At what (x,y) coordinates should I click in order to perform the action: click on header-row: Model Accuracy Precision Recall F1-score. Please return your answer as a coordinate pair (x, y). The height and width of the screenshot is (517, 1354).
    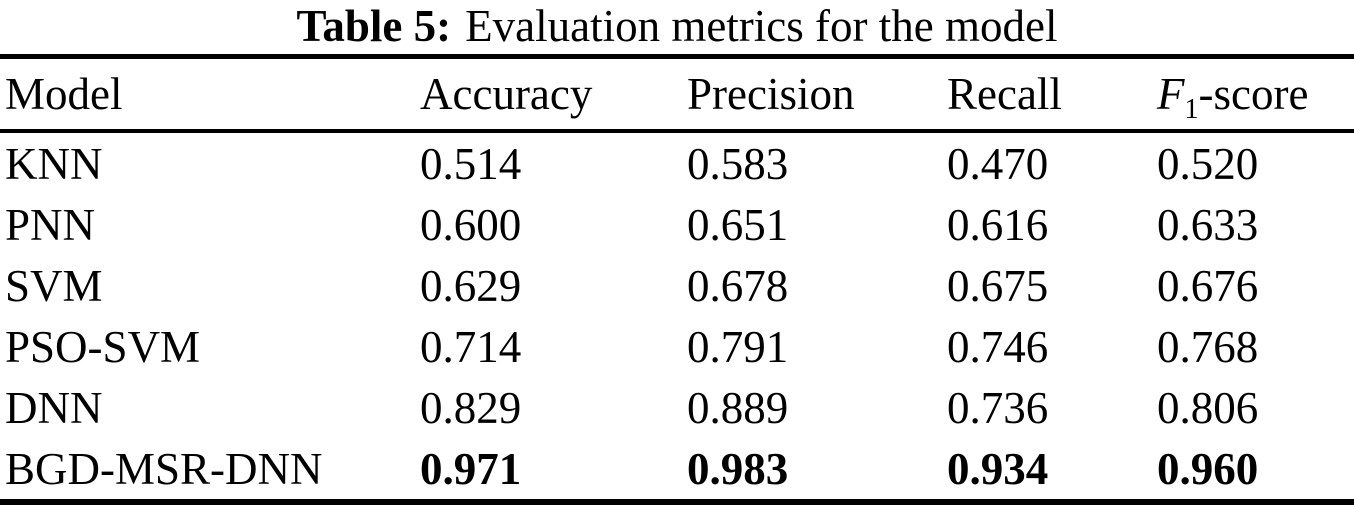
    Looking at the image, I should click on (677, 94).